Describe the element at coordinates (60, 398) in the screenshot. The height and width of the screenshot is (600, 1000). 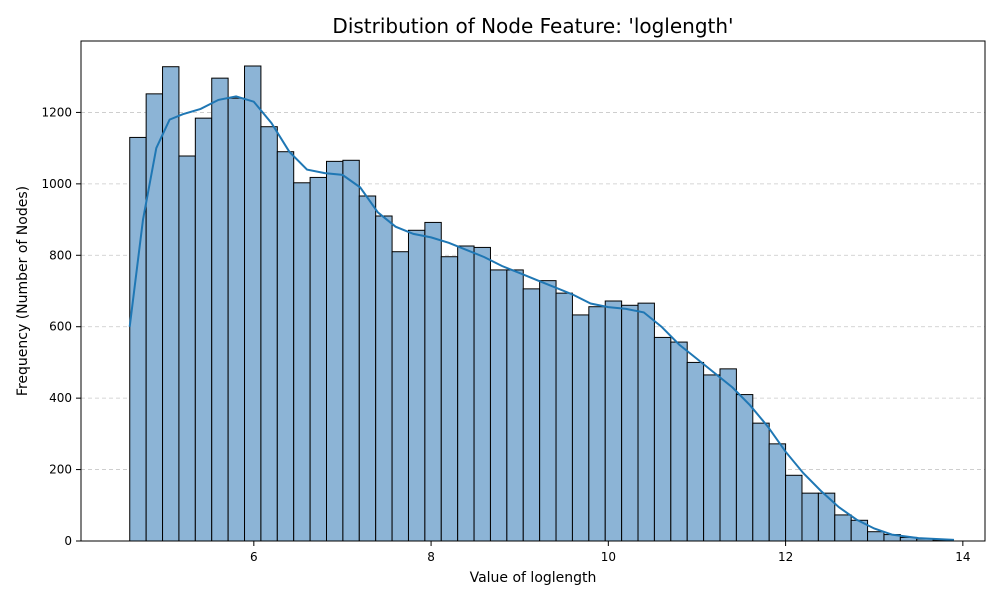
I see `y-tick-label: 400` at that location.